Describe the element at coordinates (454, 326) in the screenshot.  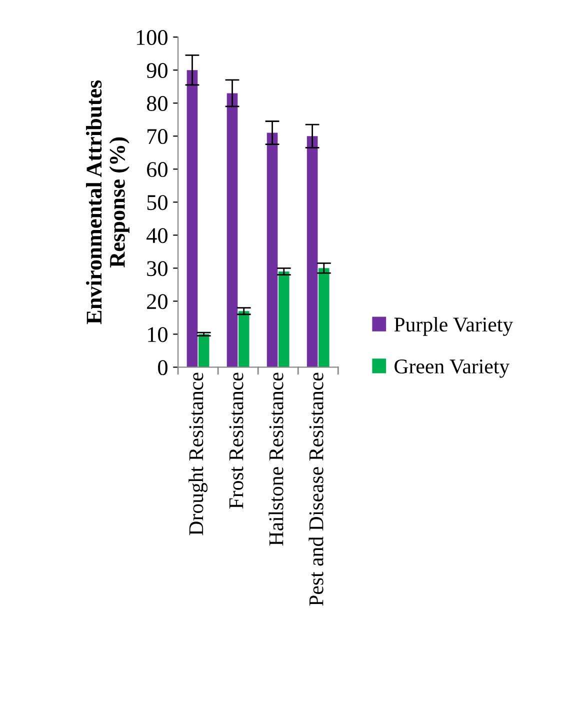
I see `legend-label: Purple Variety` at that location.